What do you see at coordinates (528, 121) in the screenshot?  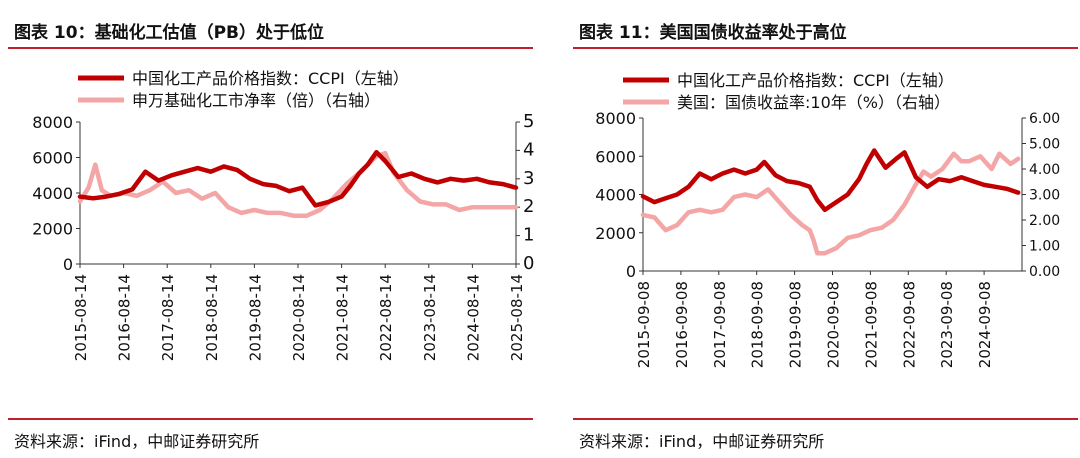 I see `left-y-right-tick-label-5: 5` at bounding box center [528, 121].